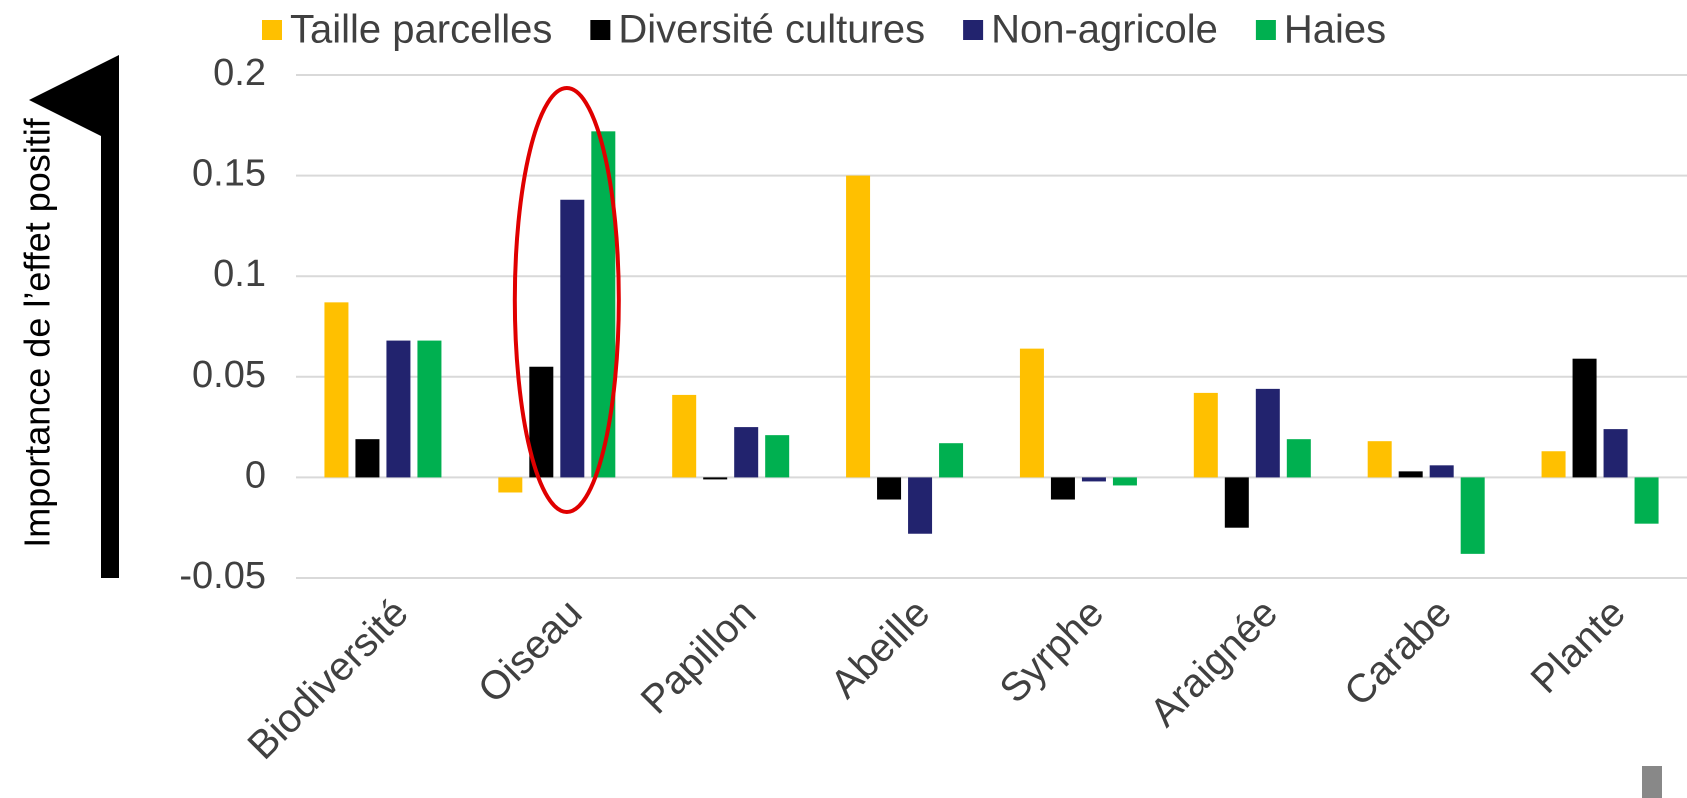 The image size is (1687, 798). I want to click on legend-label: Taille parcelles, so click(421, 30).